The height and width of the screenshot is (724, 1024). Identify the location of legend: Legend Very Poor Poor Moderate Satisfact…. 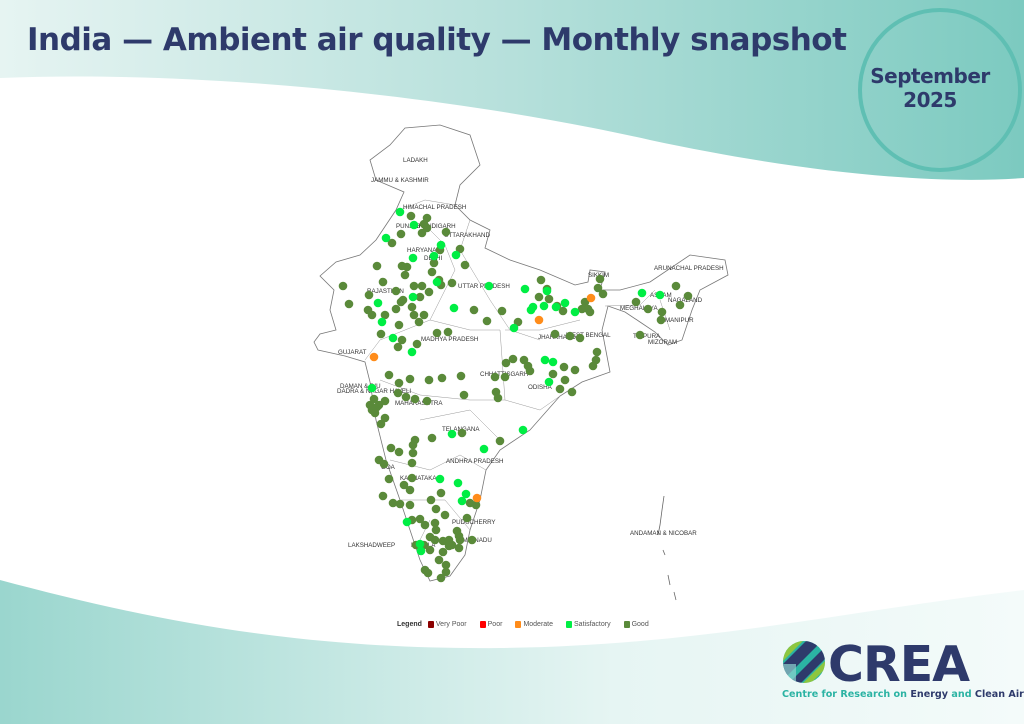
(527, 624).